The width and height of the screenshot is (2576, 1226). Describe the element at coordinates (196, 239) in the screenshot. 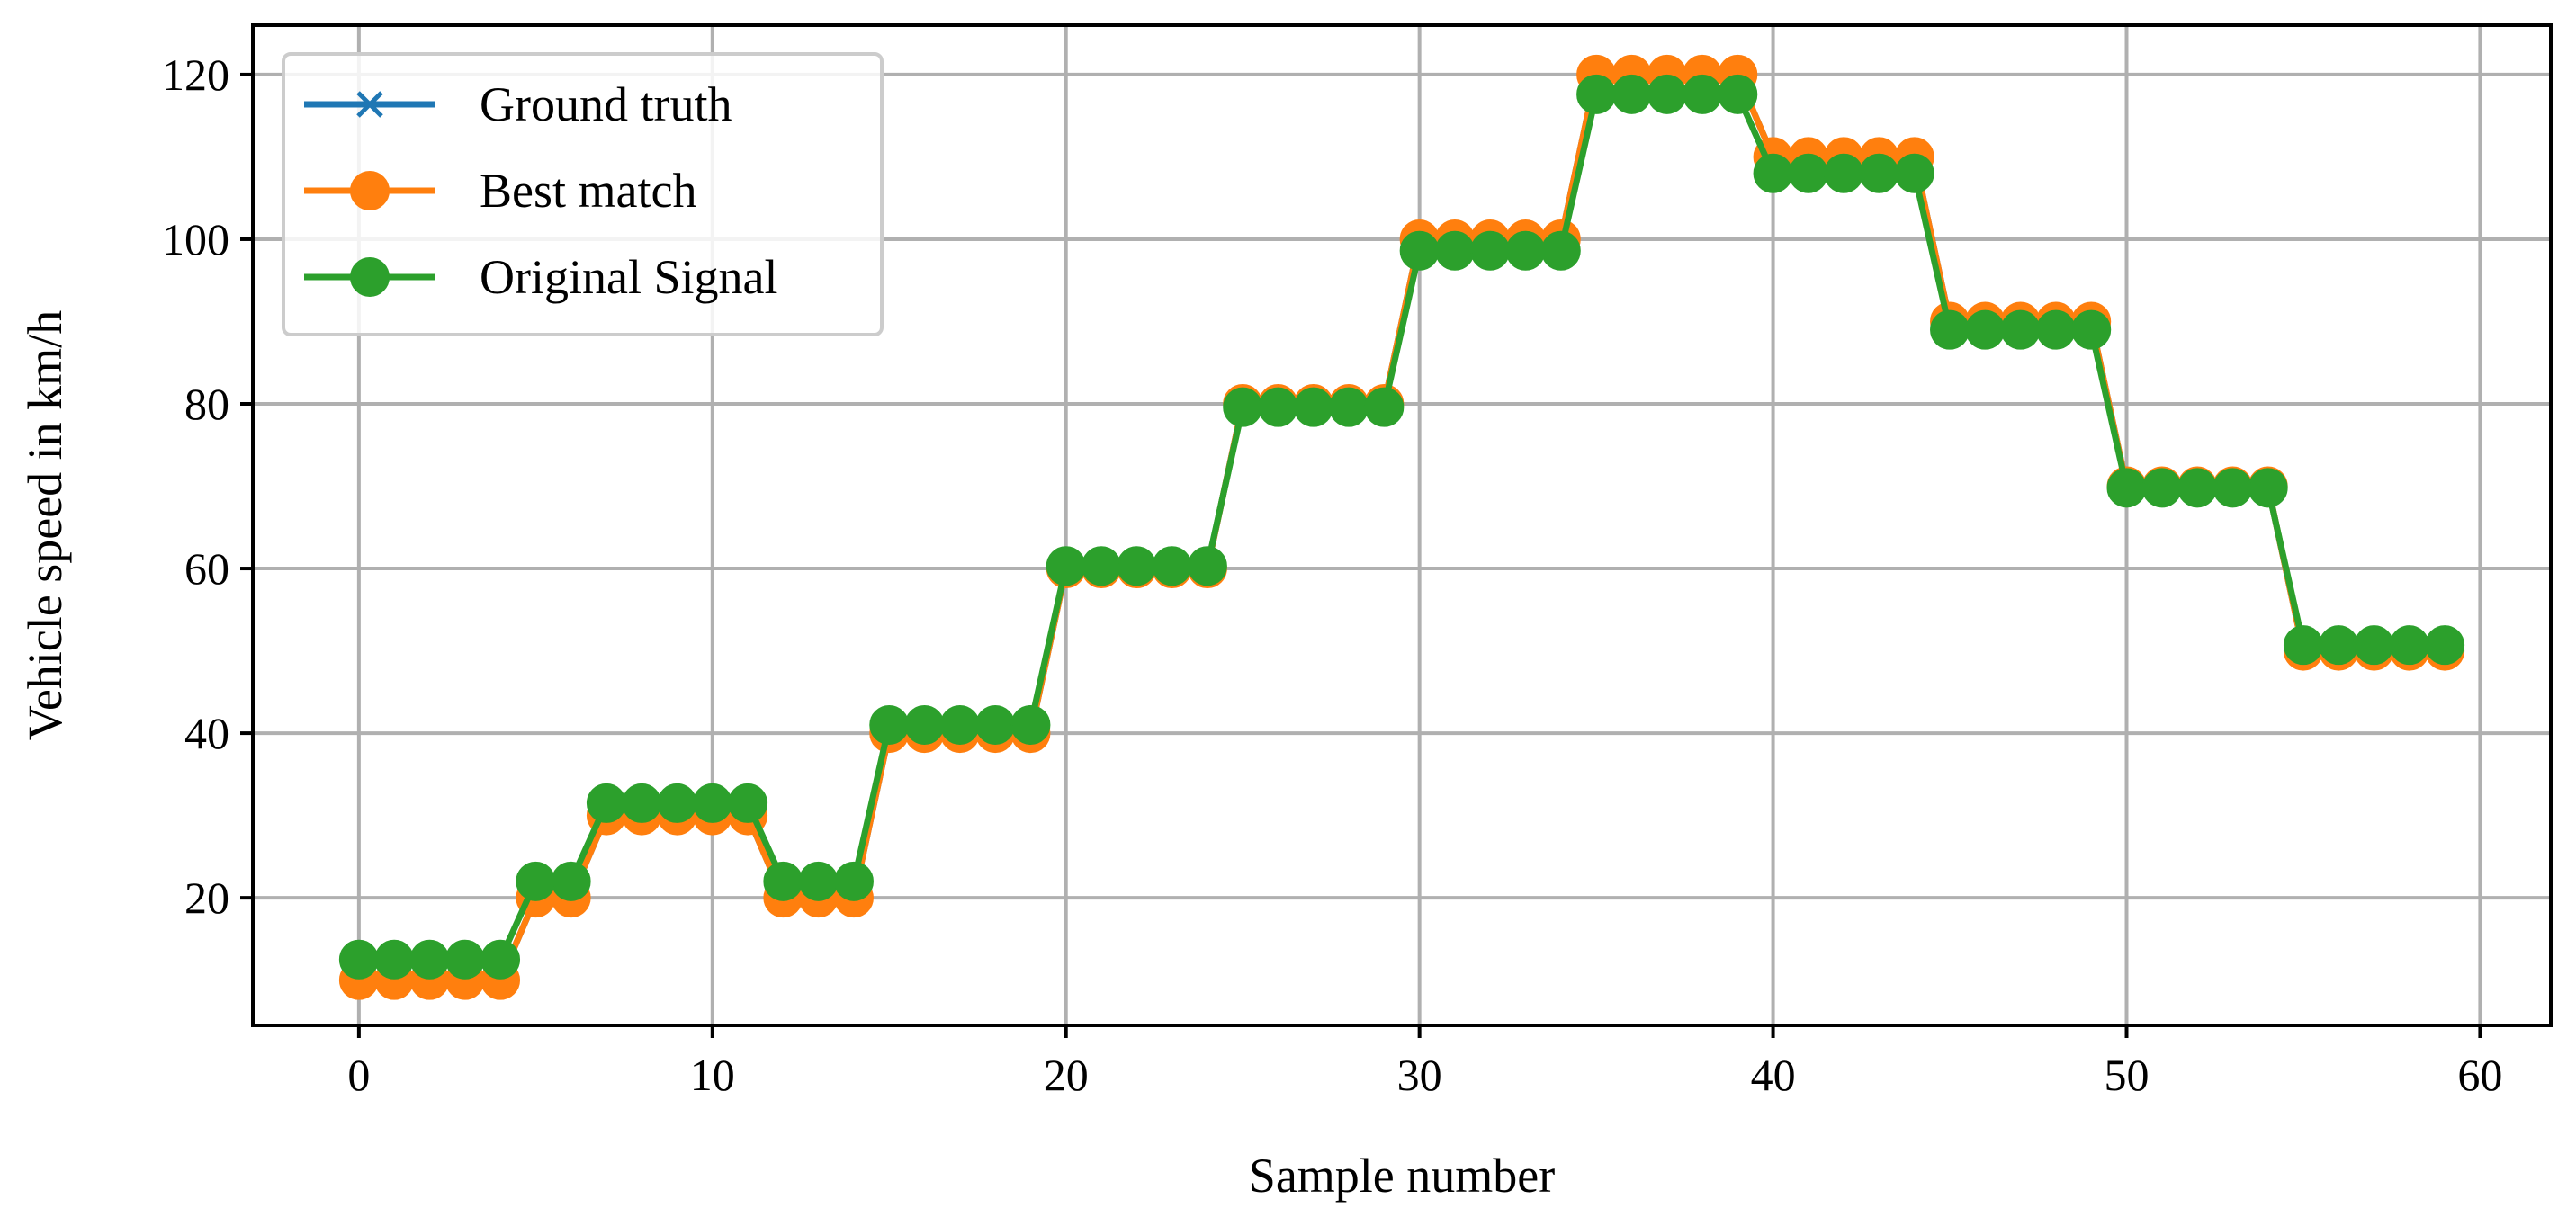

I see `y-tick-label: 100` at that location.